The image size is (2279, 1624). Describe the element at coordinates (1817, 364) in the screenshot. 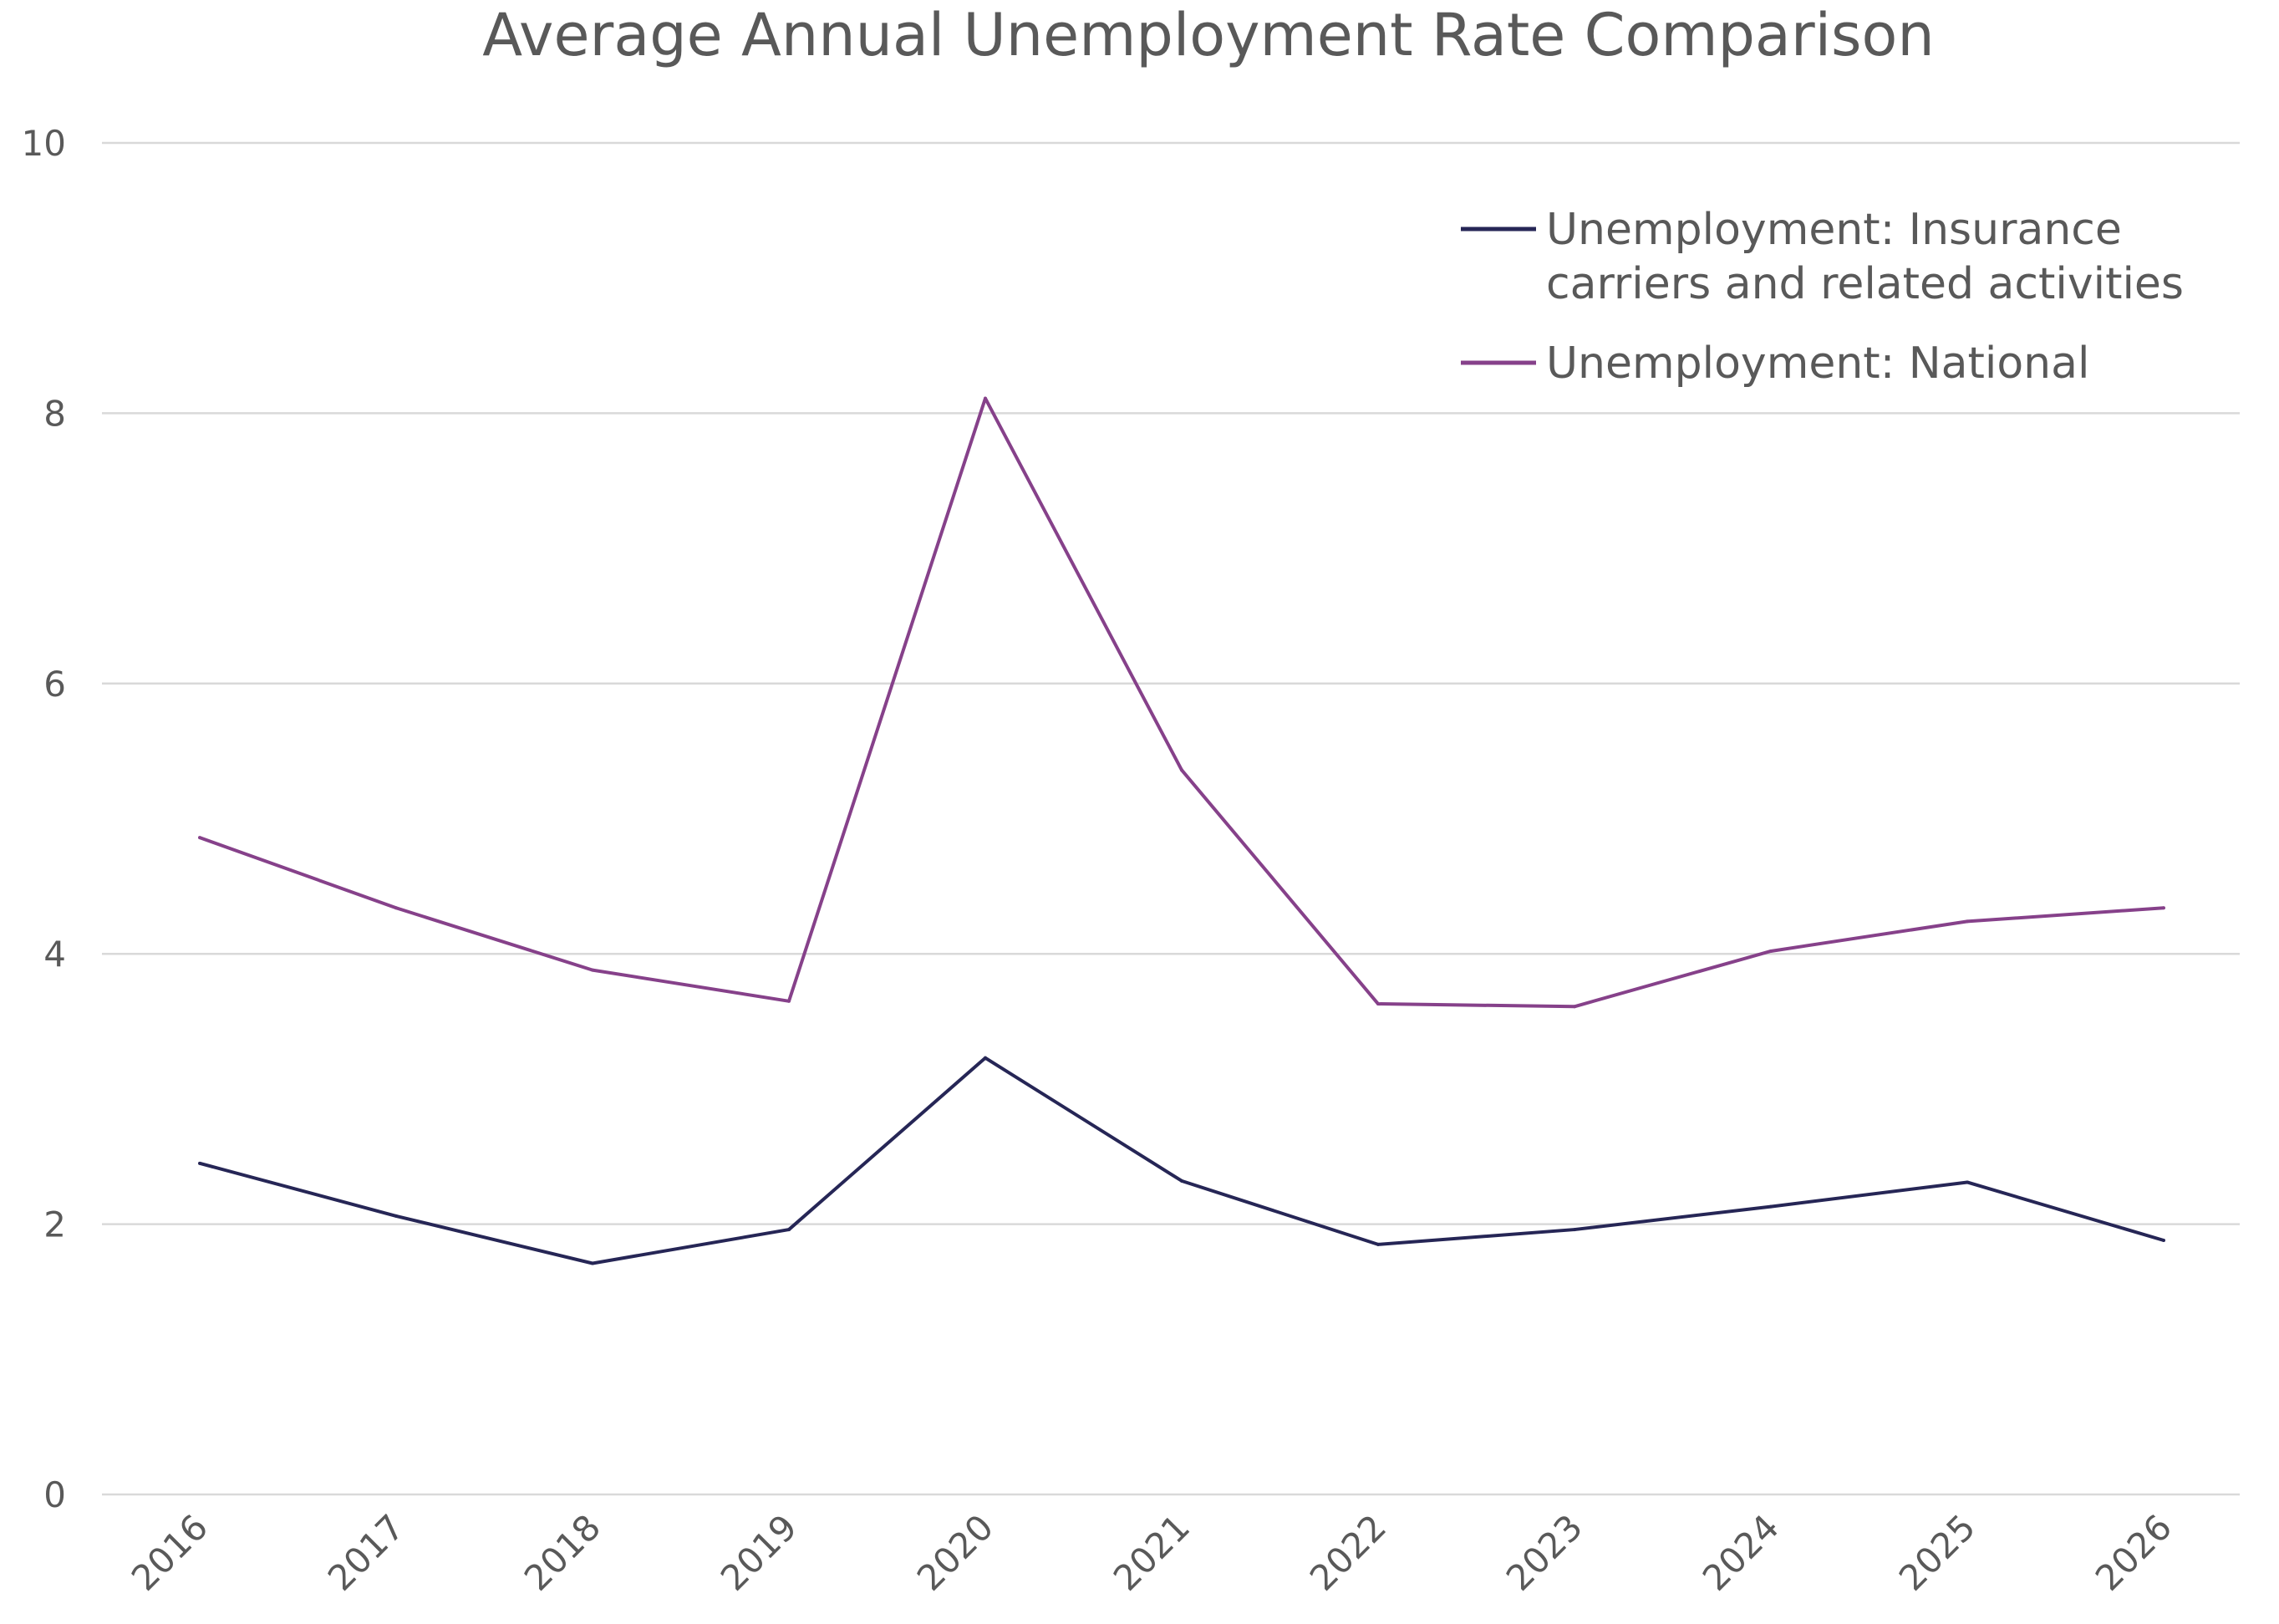

I see `legend-label: Unemployment: National` at that location.